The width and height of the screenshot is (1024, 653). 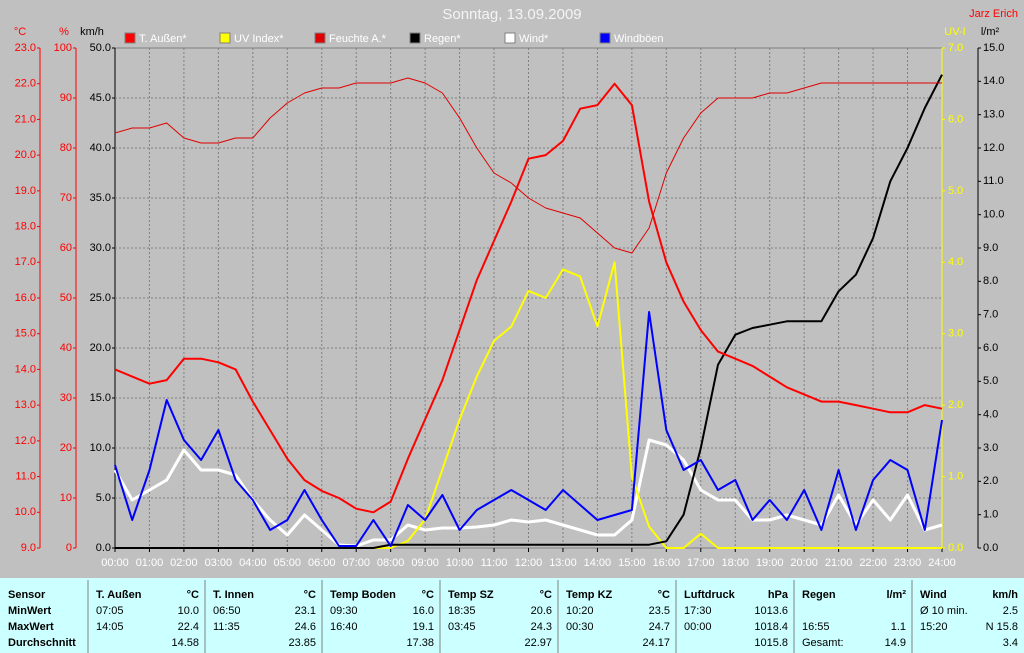 What do you see at coordinates (701, 563) in the screenshot?
I see `x-tick-label: 17:00` at bounding box center [701, 563].